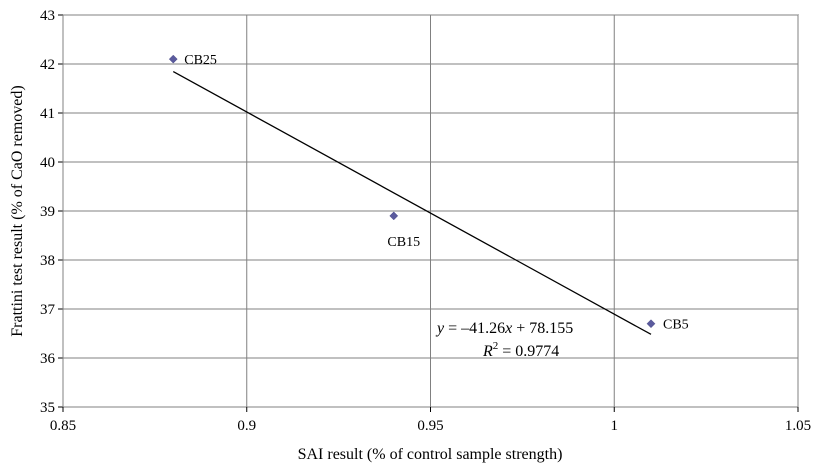 This screenshot has height=468, width=817. Describe the element at coordinates (63, 426) in the screenshot. I see `x-tick-label: 0.85` at that location.